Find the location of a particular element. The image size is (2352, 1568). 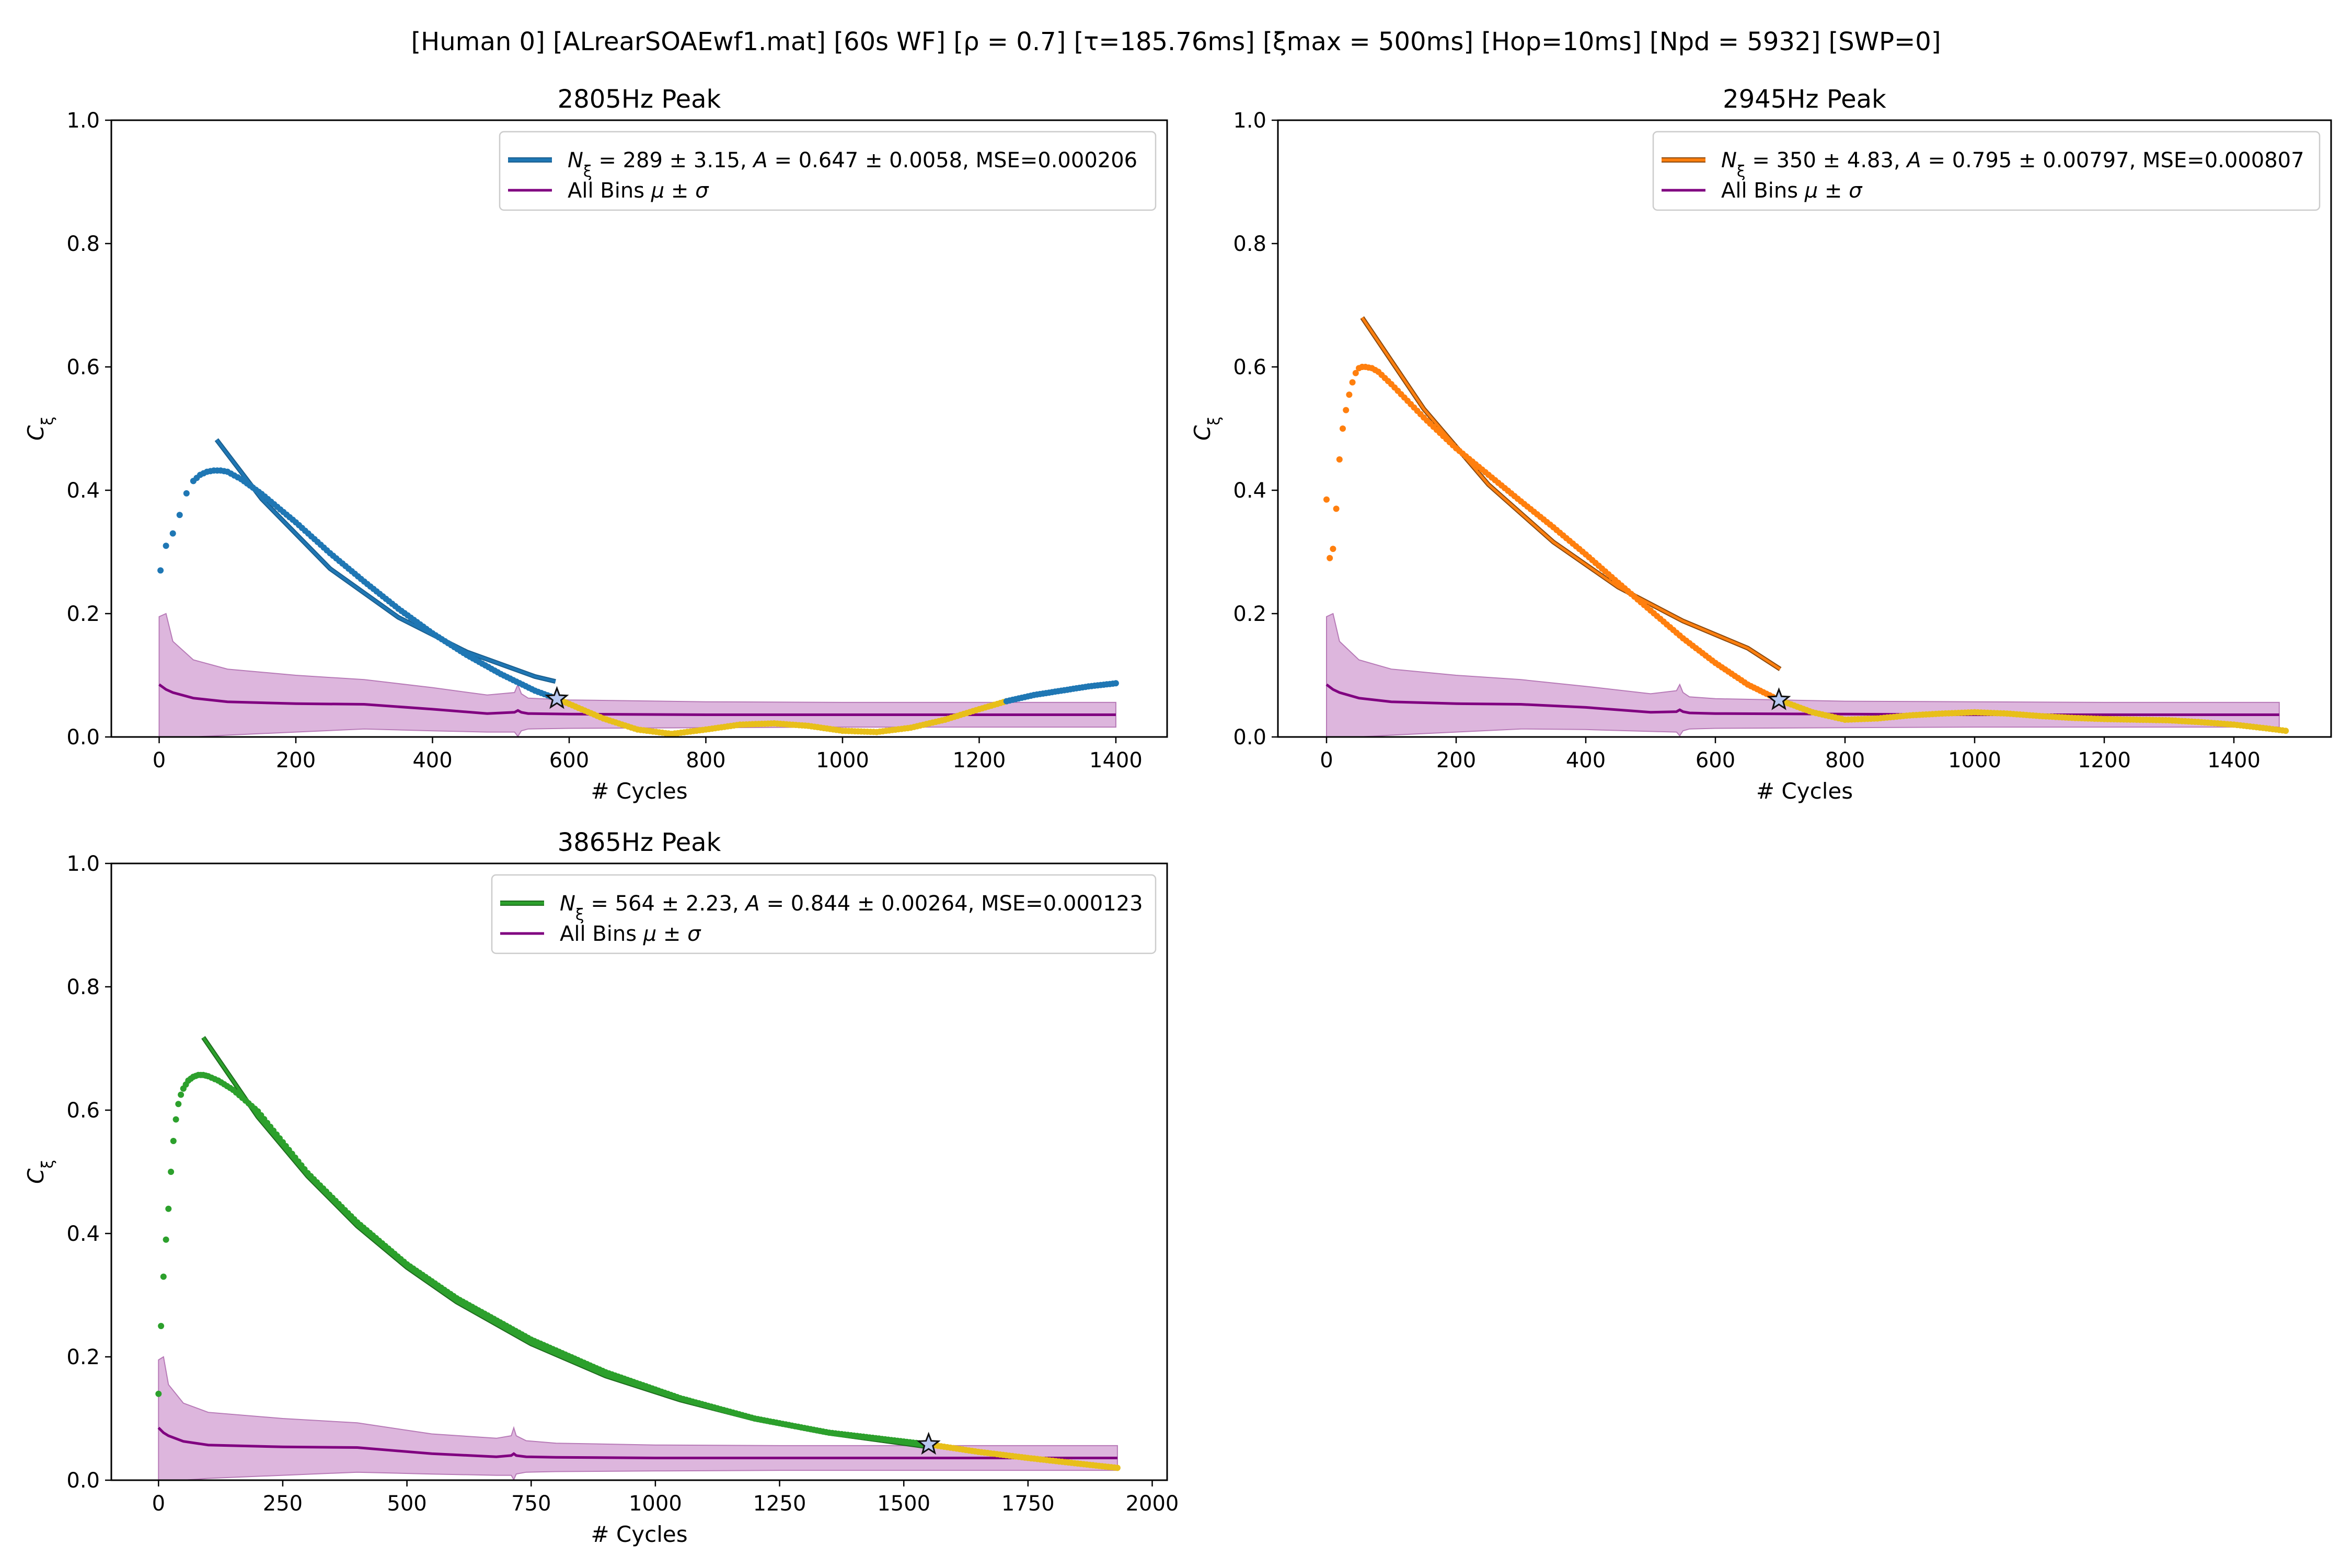

x-tick-label: 600 is located at coordinates (569, 760).